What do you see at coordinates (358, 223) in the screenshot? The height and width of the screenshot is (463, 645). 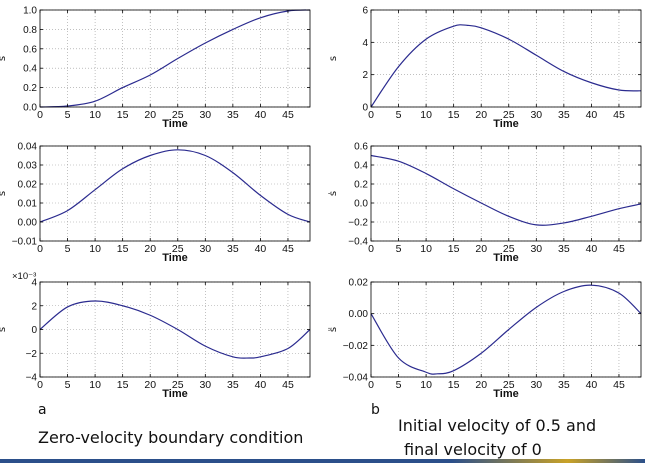 I see `y-tick-label: −0.2` at bounding box center [358, 223].